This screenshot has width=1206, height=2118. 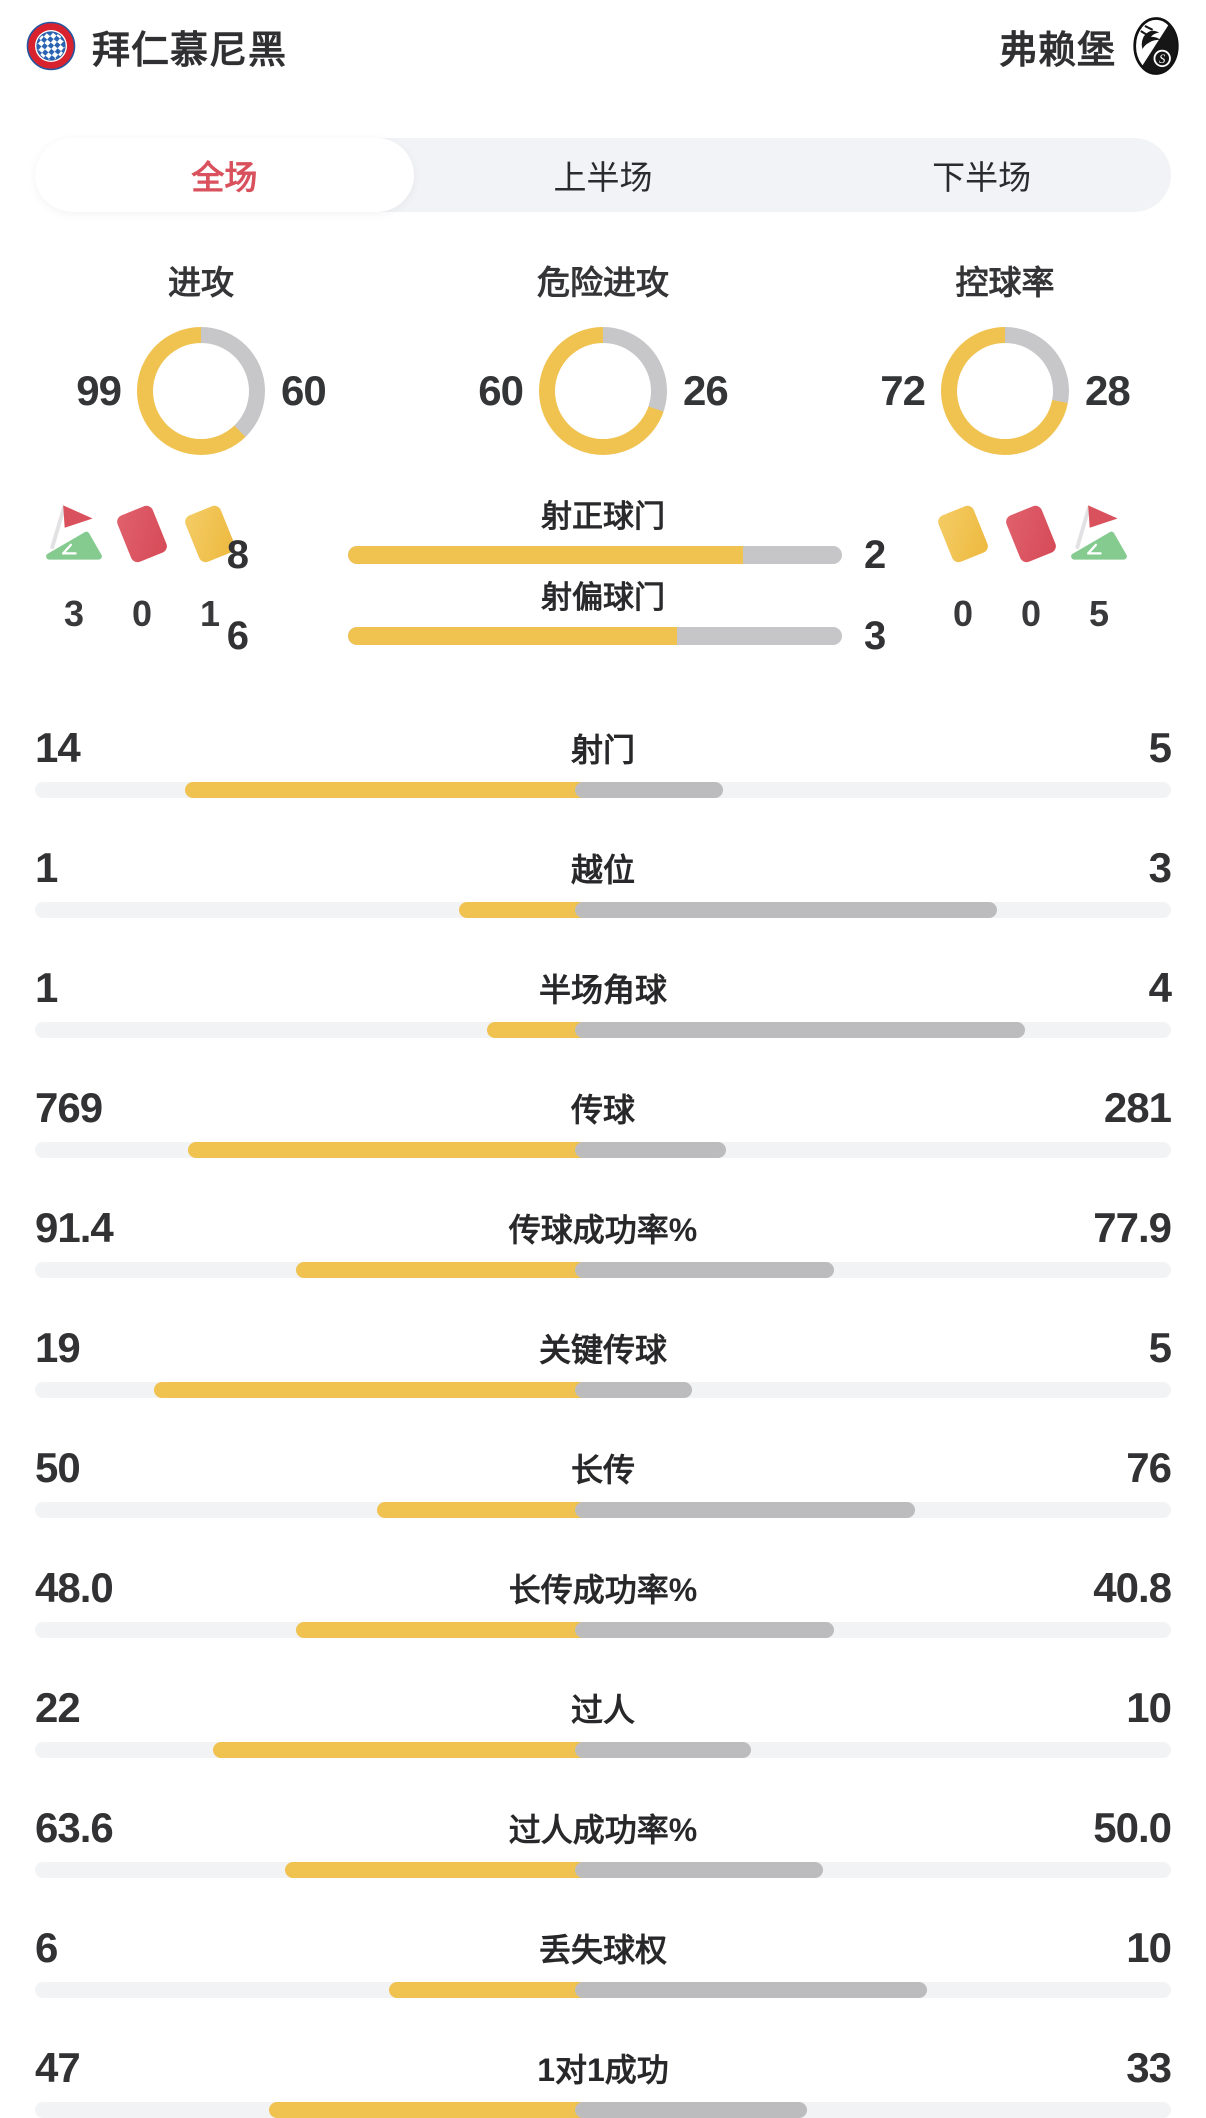 I want to click on stat-label: 1对1成功, so click(x=603, y=2070).